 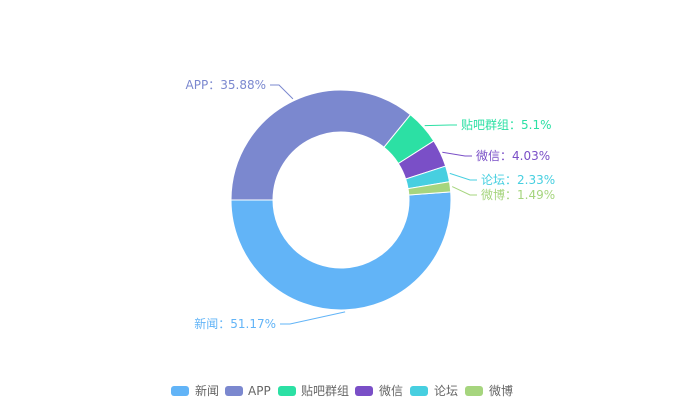 What do you see at coordinates (446, 391) in the screenshot?
I see `legend-label-4: 论坛` at bounding box center [446, 391].